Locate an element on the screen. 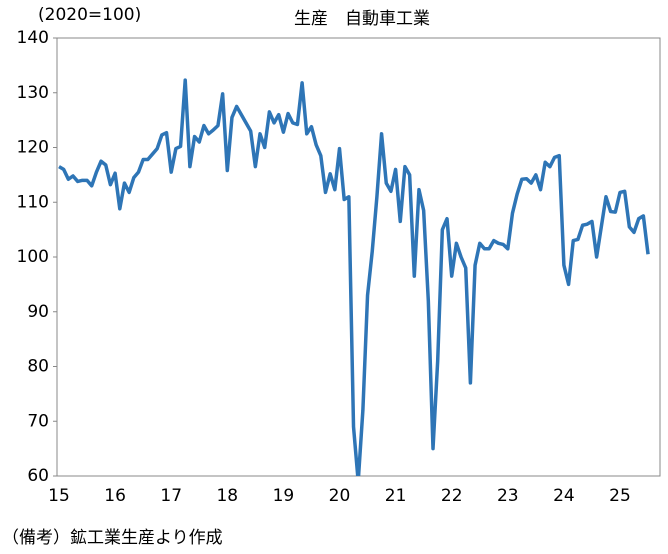  y-axis-label: (2020=100) is located at coordinates (89, 15).